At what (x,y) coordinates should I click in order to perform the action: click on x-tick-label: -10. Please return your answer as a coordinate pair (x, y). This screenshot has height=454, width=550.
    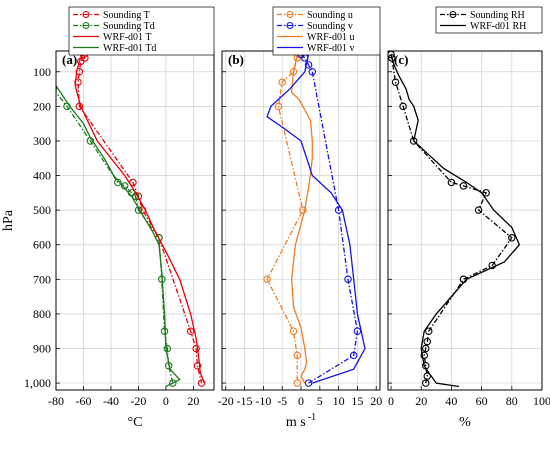
    Looking at the image, I should click on (263, 401).